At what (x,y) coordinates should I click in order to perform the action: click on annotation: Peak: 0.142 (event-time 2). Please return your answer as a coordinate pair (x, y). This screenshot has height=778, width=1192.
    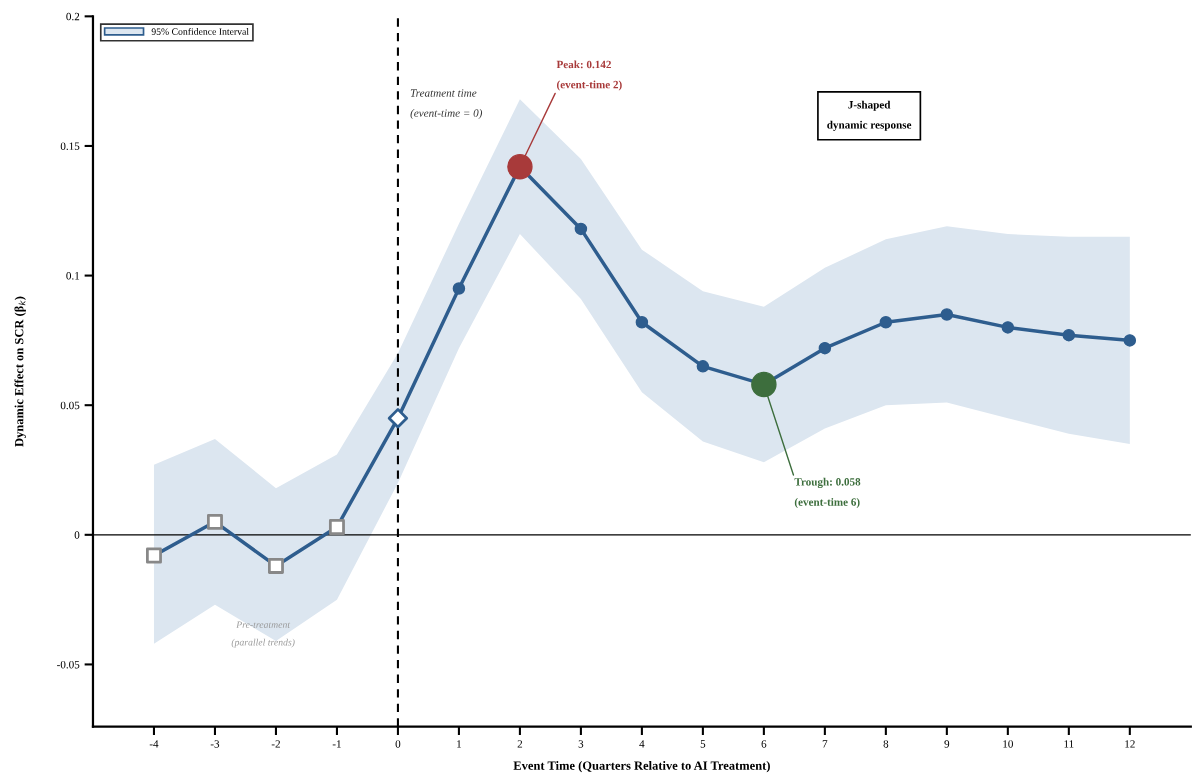
    Looking at the image, I should click on (589, 75).